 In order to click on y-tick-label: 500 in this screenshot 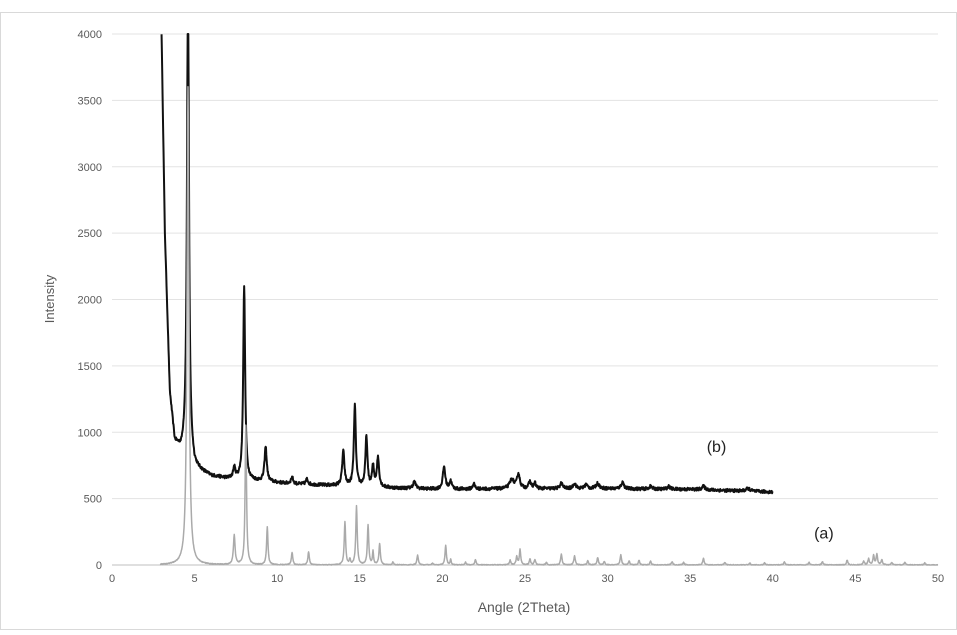, I will do `click(93, 500)`.